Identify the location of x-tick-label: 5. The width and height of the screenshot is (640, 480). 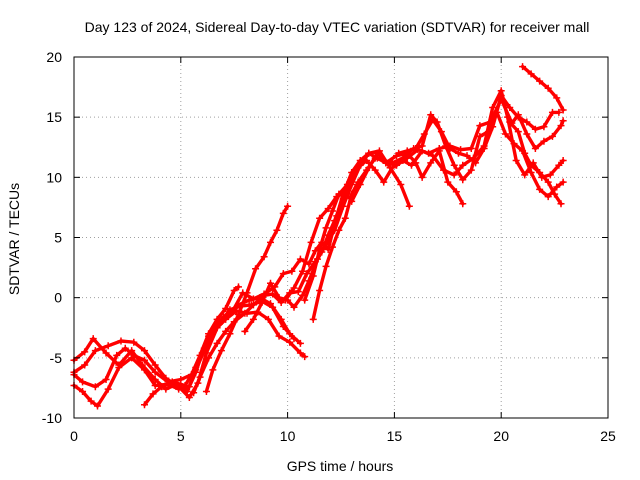
(181, 436).